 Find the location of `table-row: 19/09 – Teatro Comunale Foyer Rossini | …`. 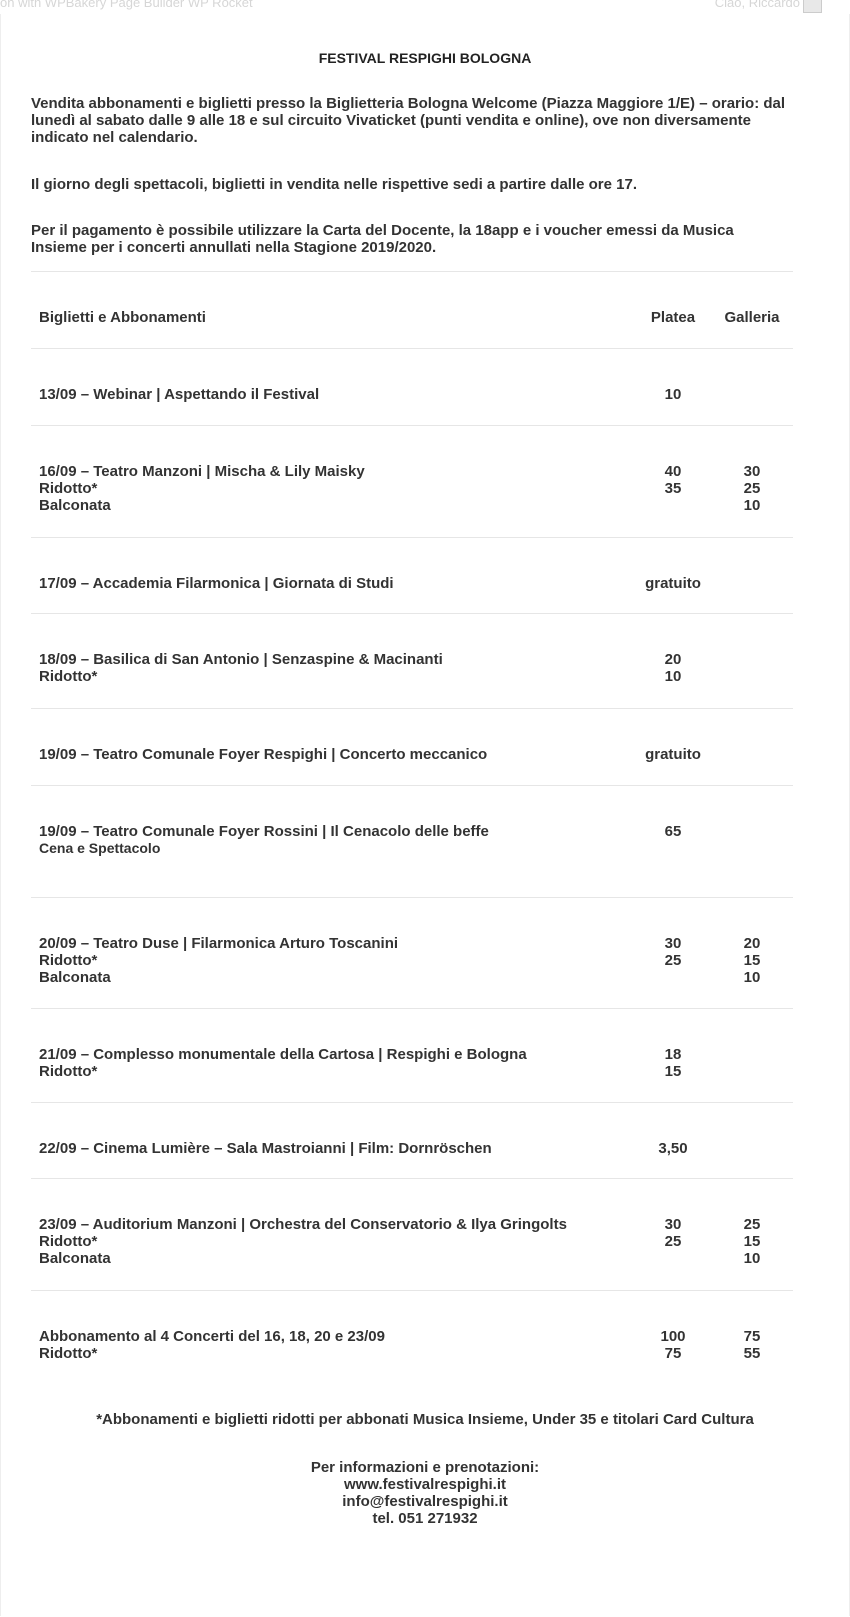

table-row: 19/09 – Teatro Comunale Foyer Rossini | … is located at coordinates (412, 842).